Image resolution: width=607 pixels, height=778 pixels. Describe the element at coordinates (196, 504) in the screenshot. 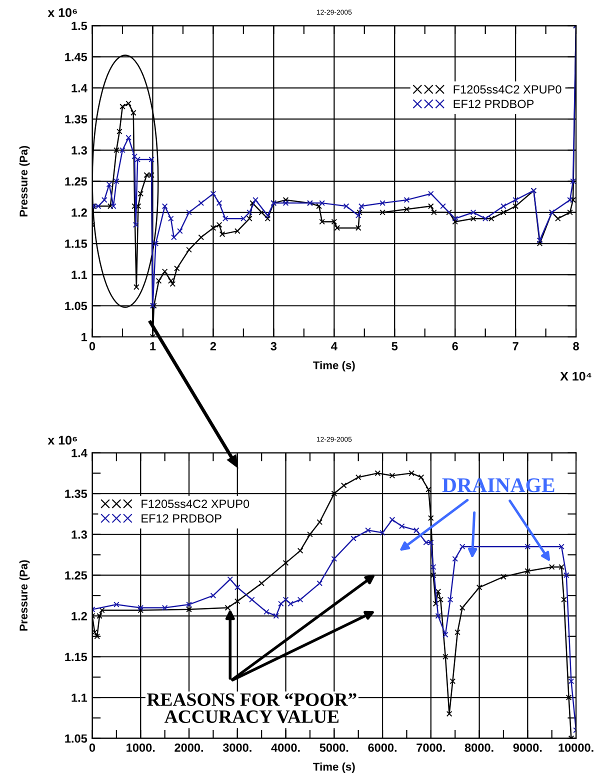

I see `legend-label: F1205ss4C2 XPUP0` at that location.